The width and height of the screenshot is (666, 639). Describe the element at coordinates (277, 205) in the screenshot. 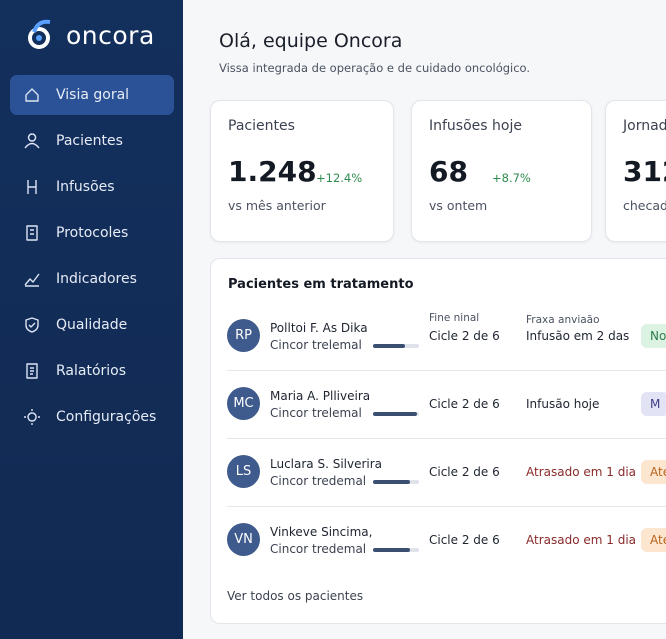

I see `stat-note: vs mês anterior` at that location.